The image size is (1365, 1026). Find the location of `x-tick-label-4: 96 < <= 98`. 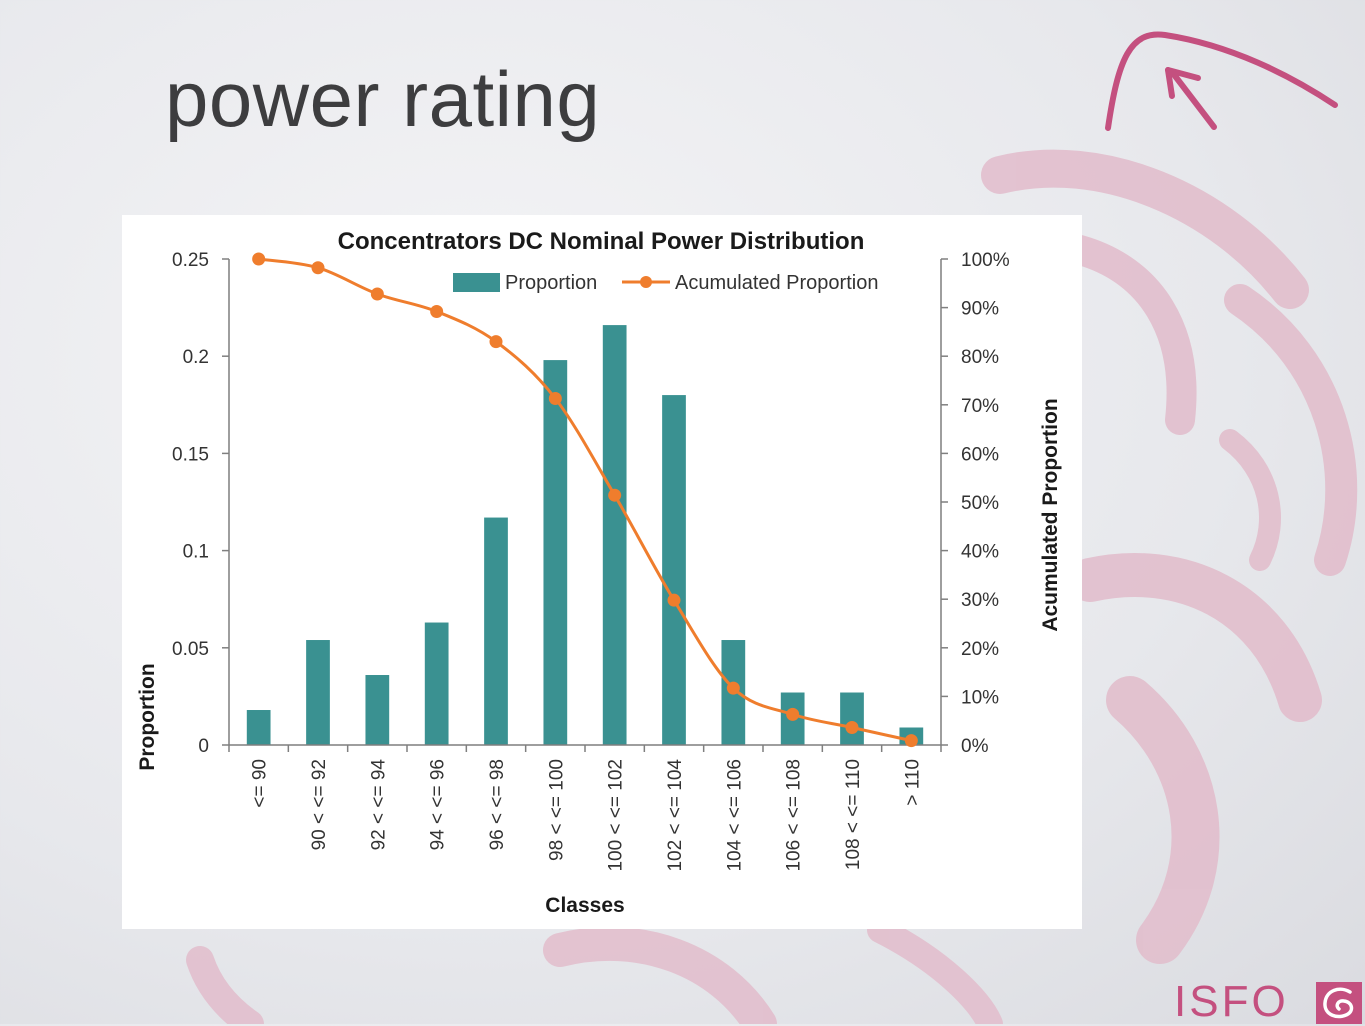

x-tick-label-4: 96 < <= 98 is located at coordinates (497, 804).